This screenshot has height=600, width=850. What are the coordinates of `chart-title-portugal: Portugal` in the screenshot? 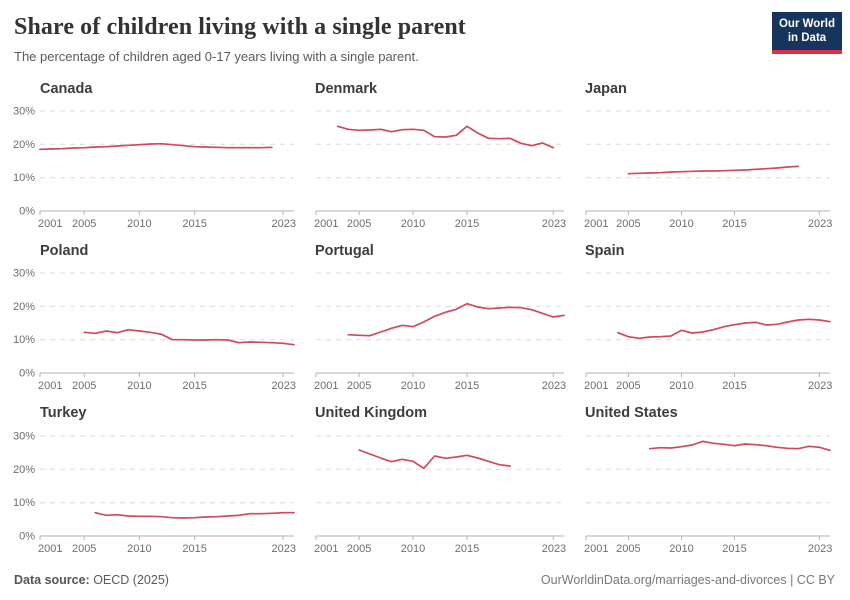 It's located at (344, 250).